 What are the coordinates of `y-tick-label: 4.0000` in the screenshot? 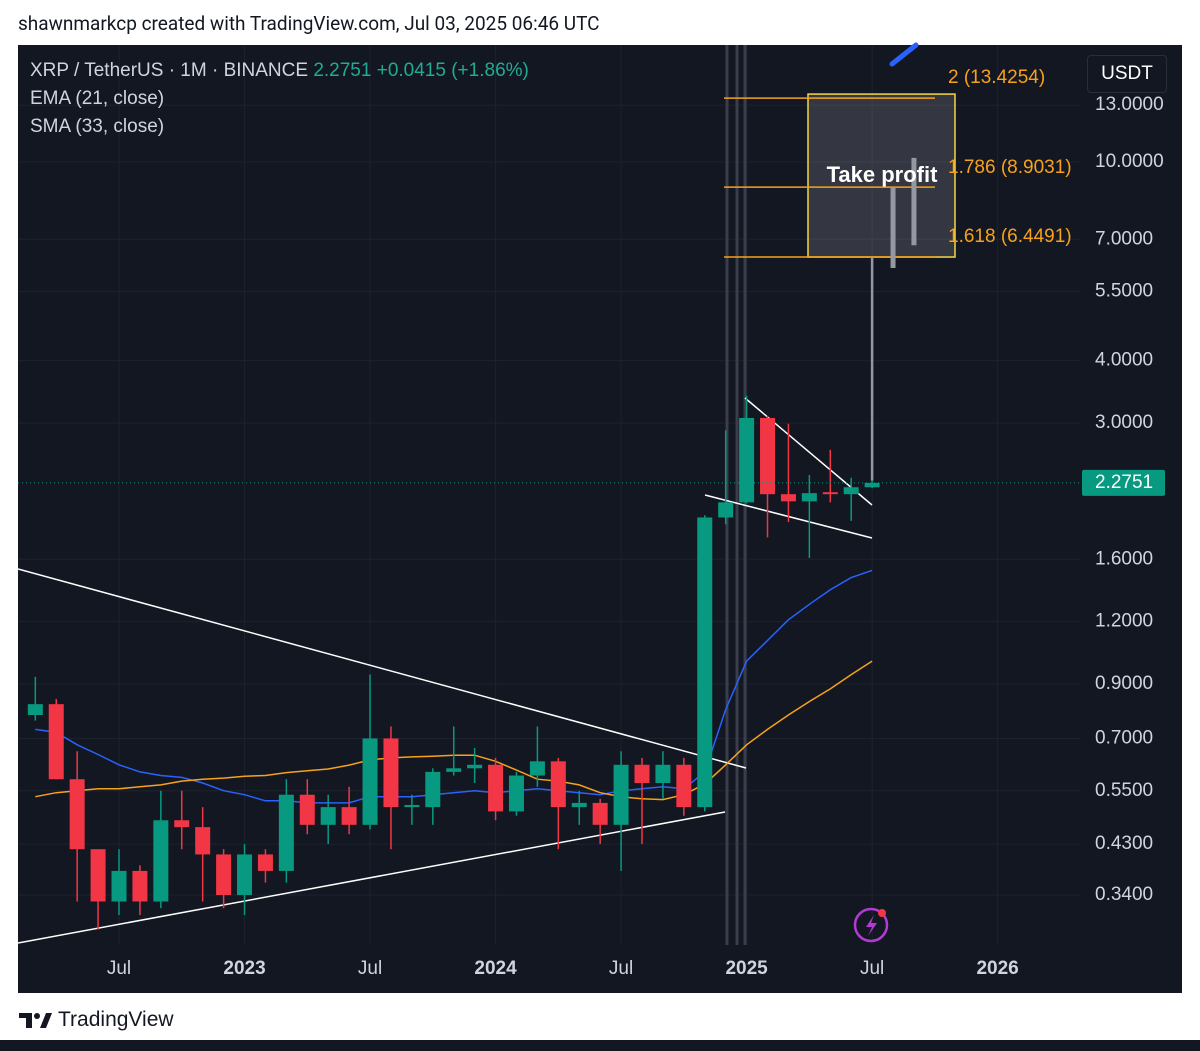 It's located at (1124, 360).